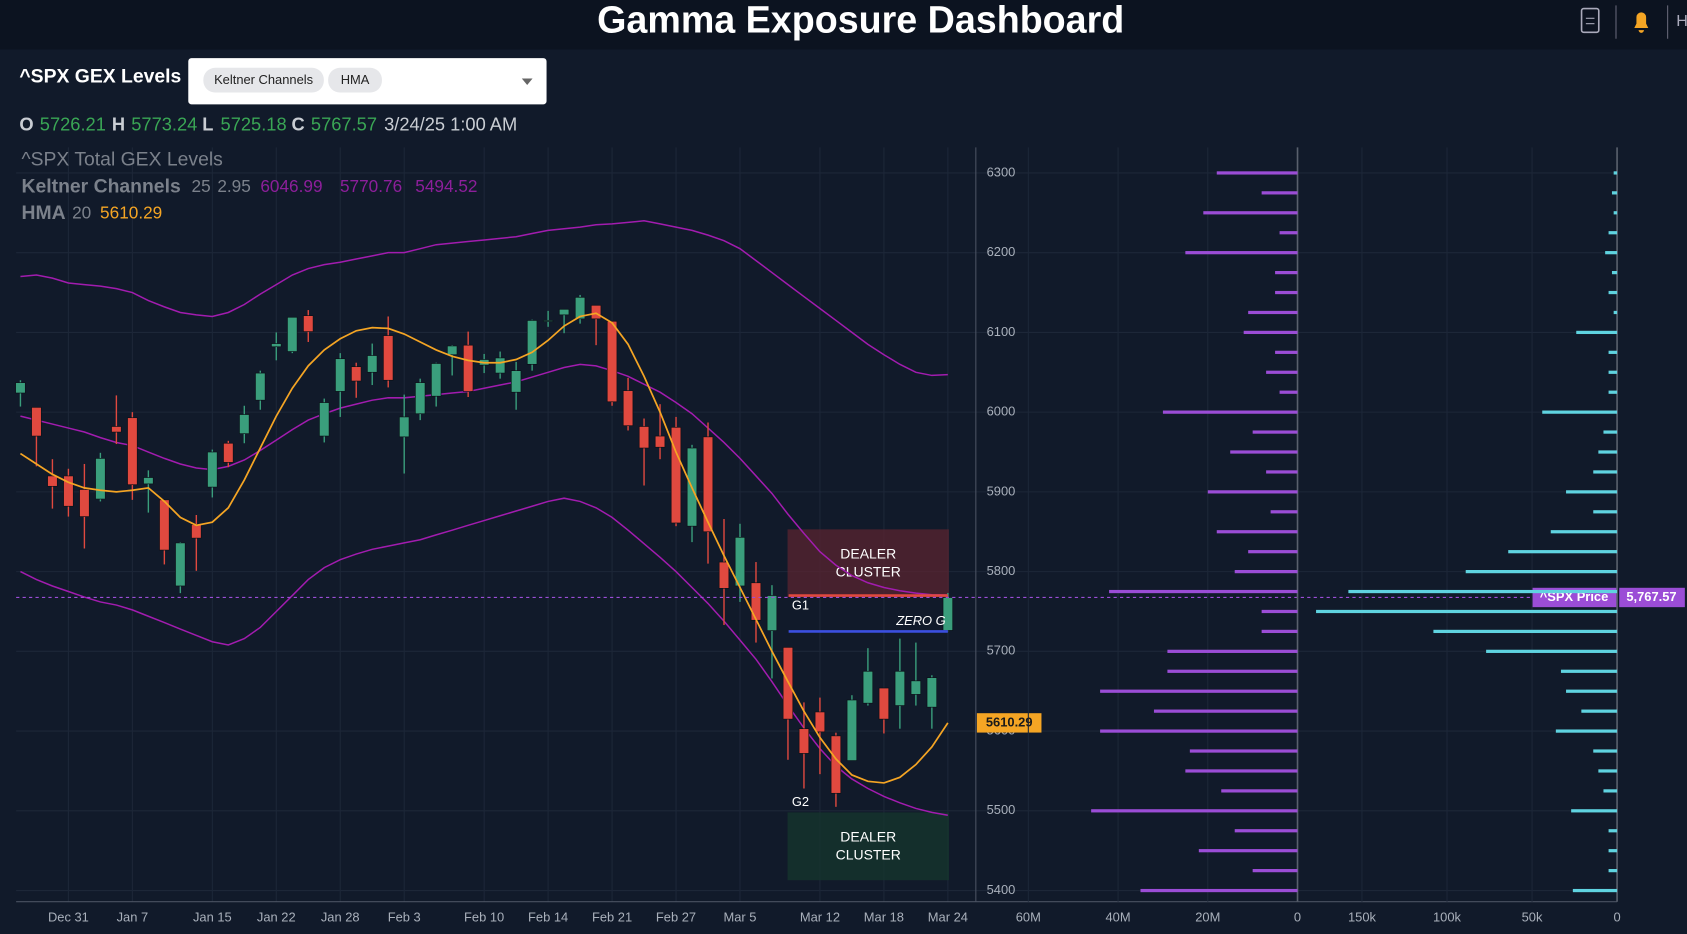  I want to click on doc-icon-body, so click(1590, 20).